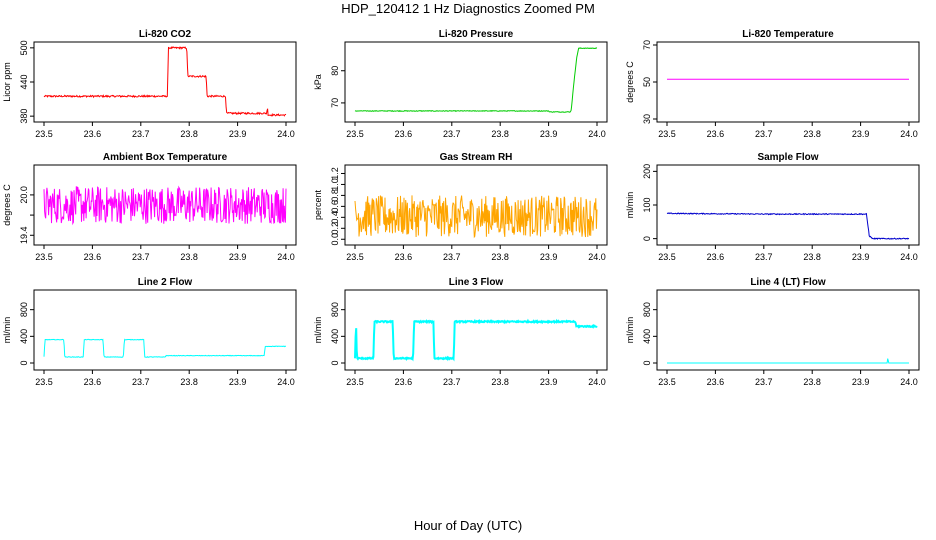 The width and height of the screenshot is (936, 540). What do you see at coordinates (468, 525) in the screenshot?
I see `x-axis-label: Hour of Day (UTC)` at bounding box center [468, 525].